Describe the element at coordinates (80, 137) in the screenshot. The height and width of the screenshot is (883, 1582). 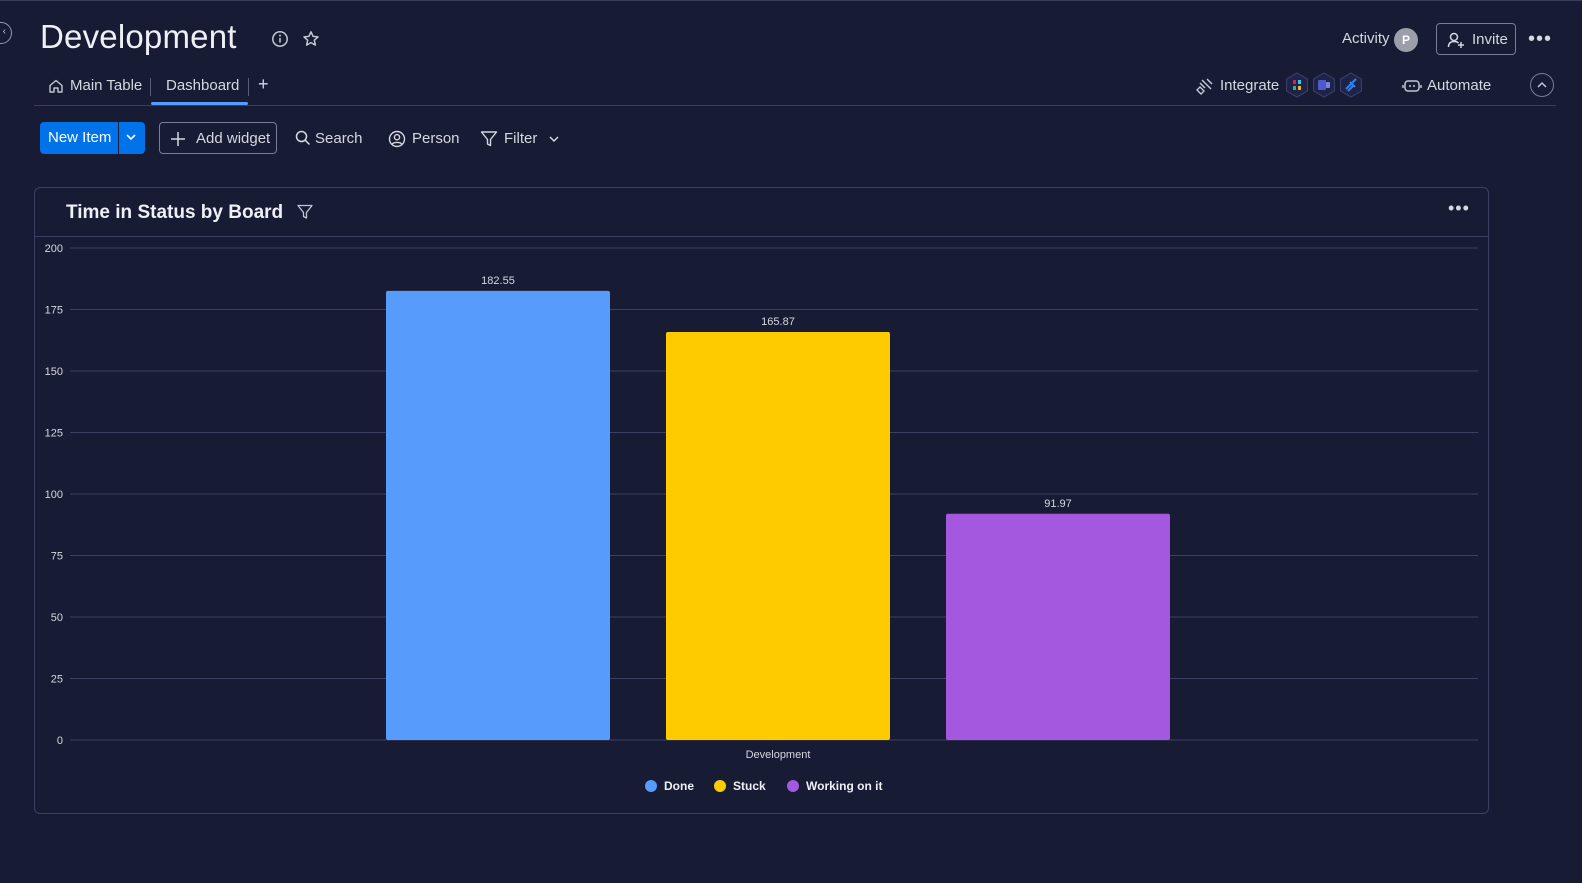
I see `new-item-label: New Item` at that location.